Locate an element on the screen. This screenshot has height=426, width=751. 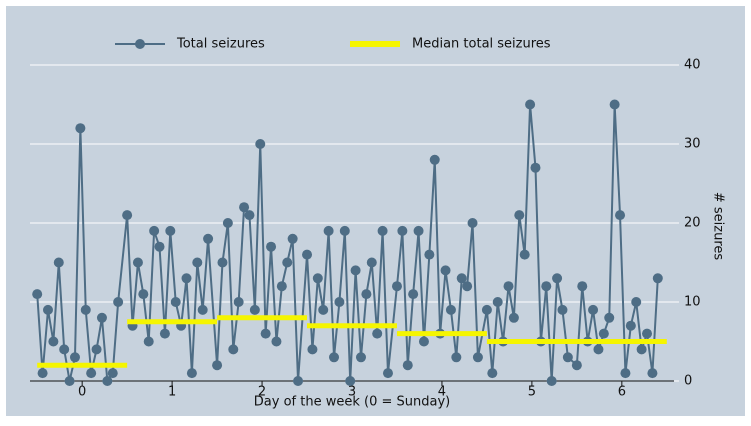
series-line is located at coordinates (352, 341).